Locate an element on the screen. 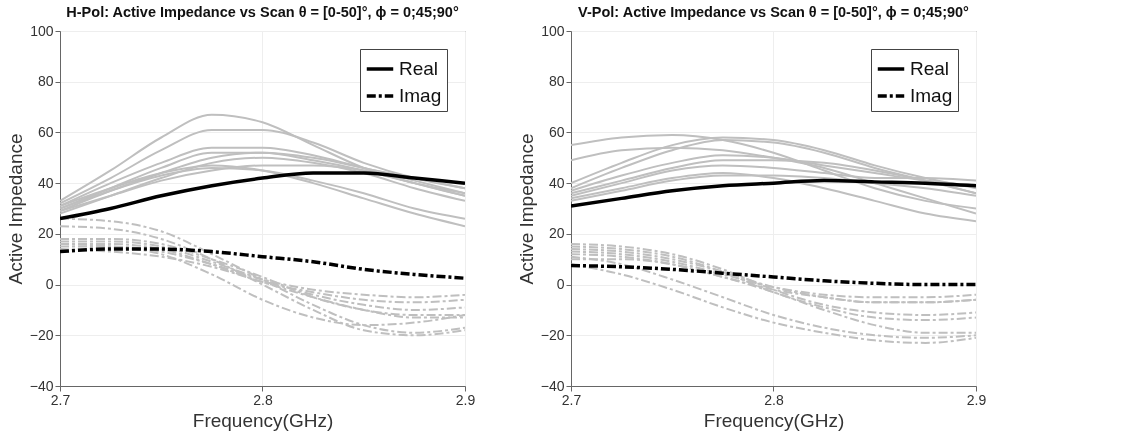 The image size is (1142, 447). chart-title: V-Pol: Active Impedance vs Scan θ = [0-50]°, ϕ = 0;45;90° is located at coordinates (774, 11).